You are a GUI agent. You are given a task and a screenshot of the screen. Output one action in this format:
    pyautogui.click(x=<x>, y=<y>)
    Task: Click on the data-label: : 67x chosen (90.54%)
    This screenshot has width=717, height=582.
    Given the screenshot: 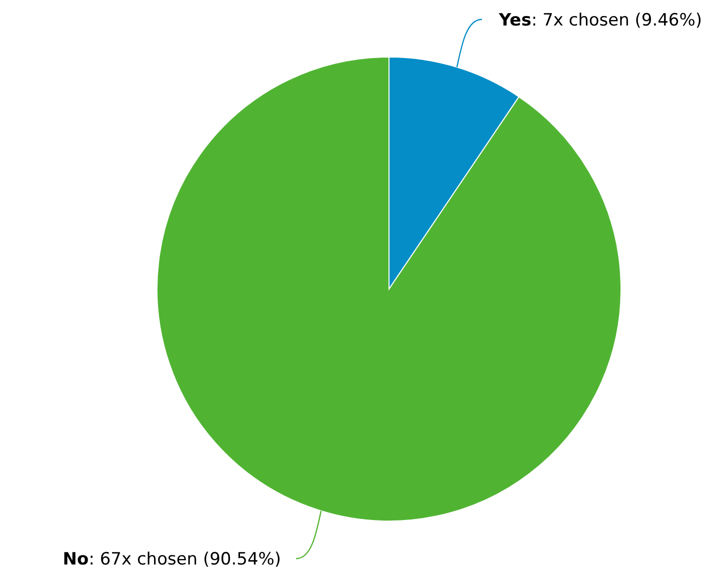 What is the action you would take?
    pyautogui.click(x=185, y=560)
    